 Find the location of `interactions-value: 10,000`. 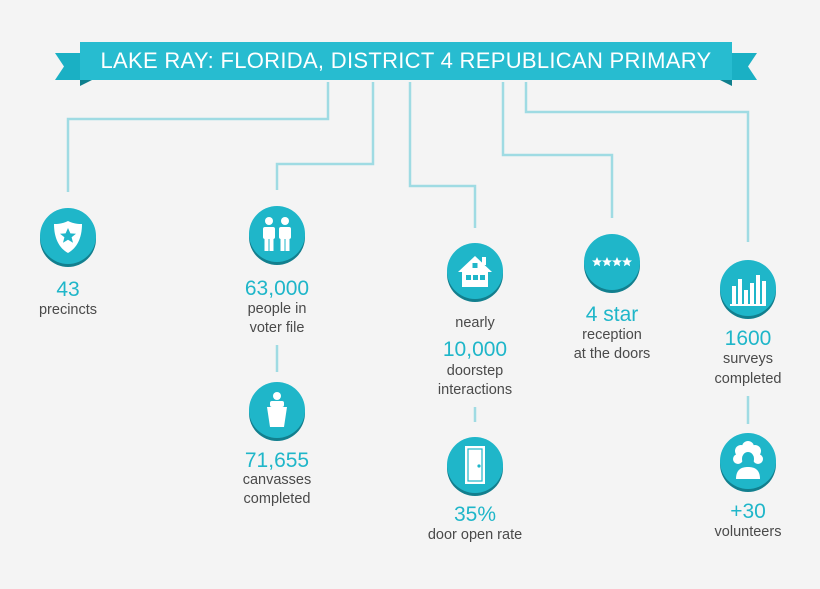

interactions-value: 10,000 is located at coordinates (475, 349).